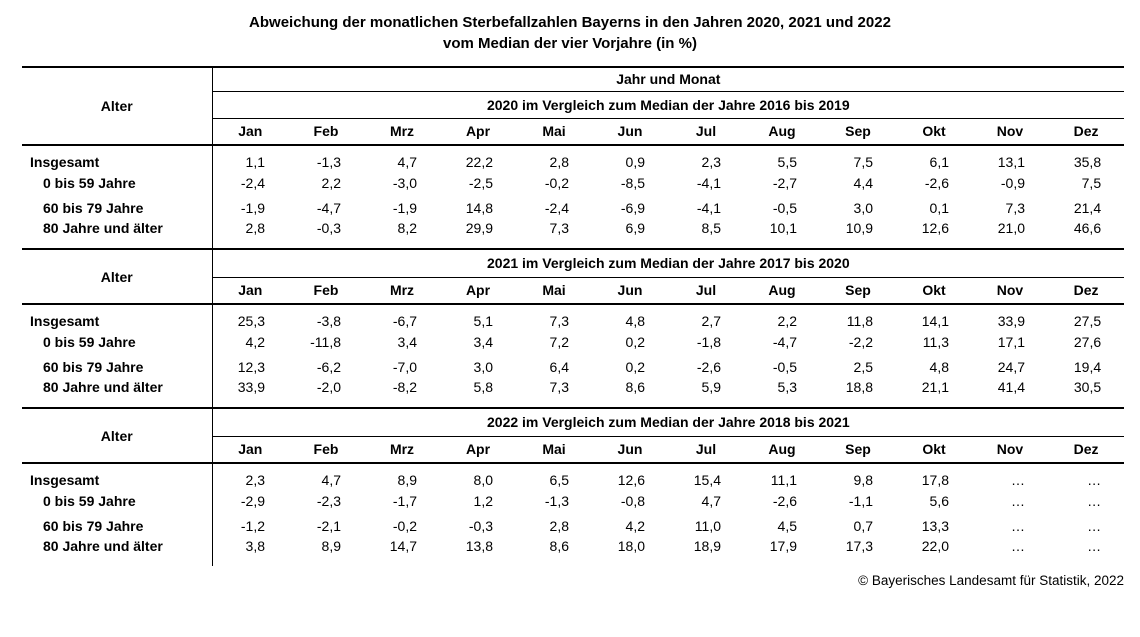 The width and height of the screenshot is (1140, 637). Describe the element at coordinates (632, 182) in the screenshot. I see `value-cell: -8,5` at that location.